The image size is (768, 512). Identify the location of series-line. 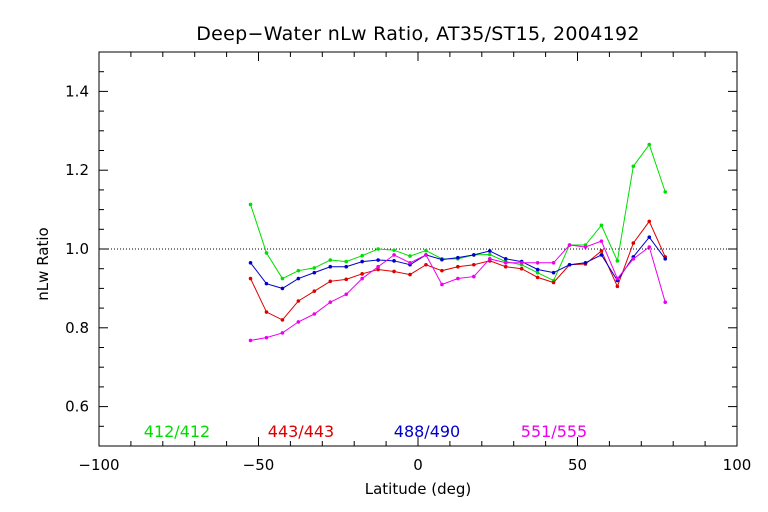
(458, 270).